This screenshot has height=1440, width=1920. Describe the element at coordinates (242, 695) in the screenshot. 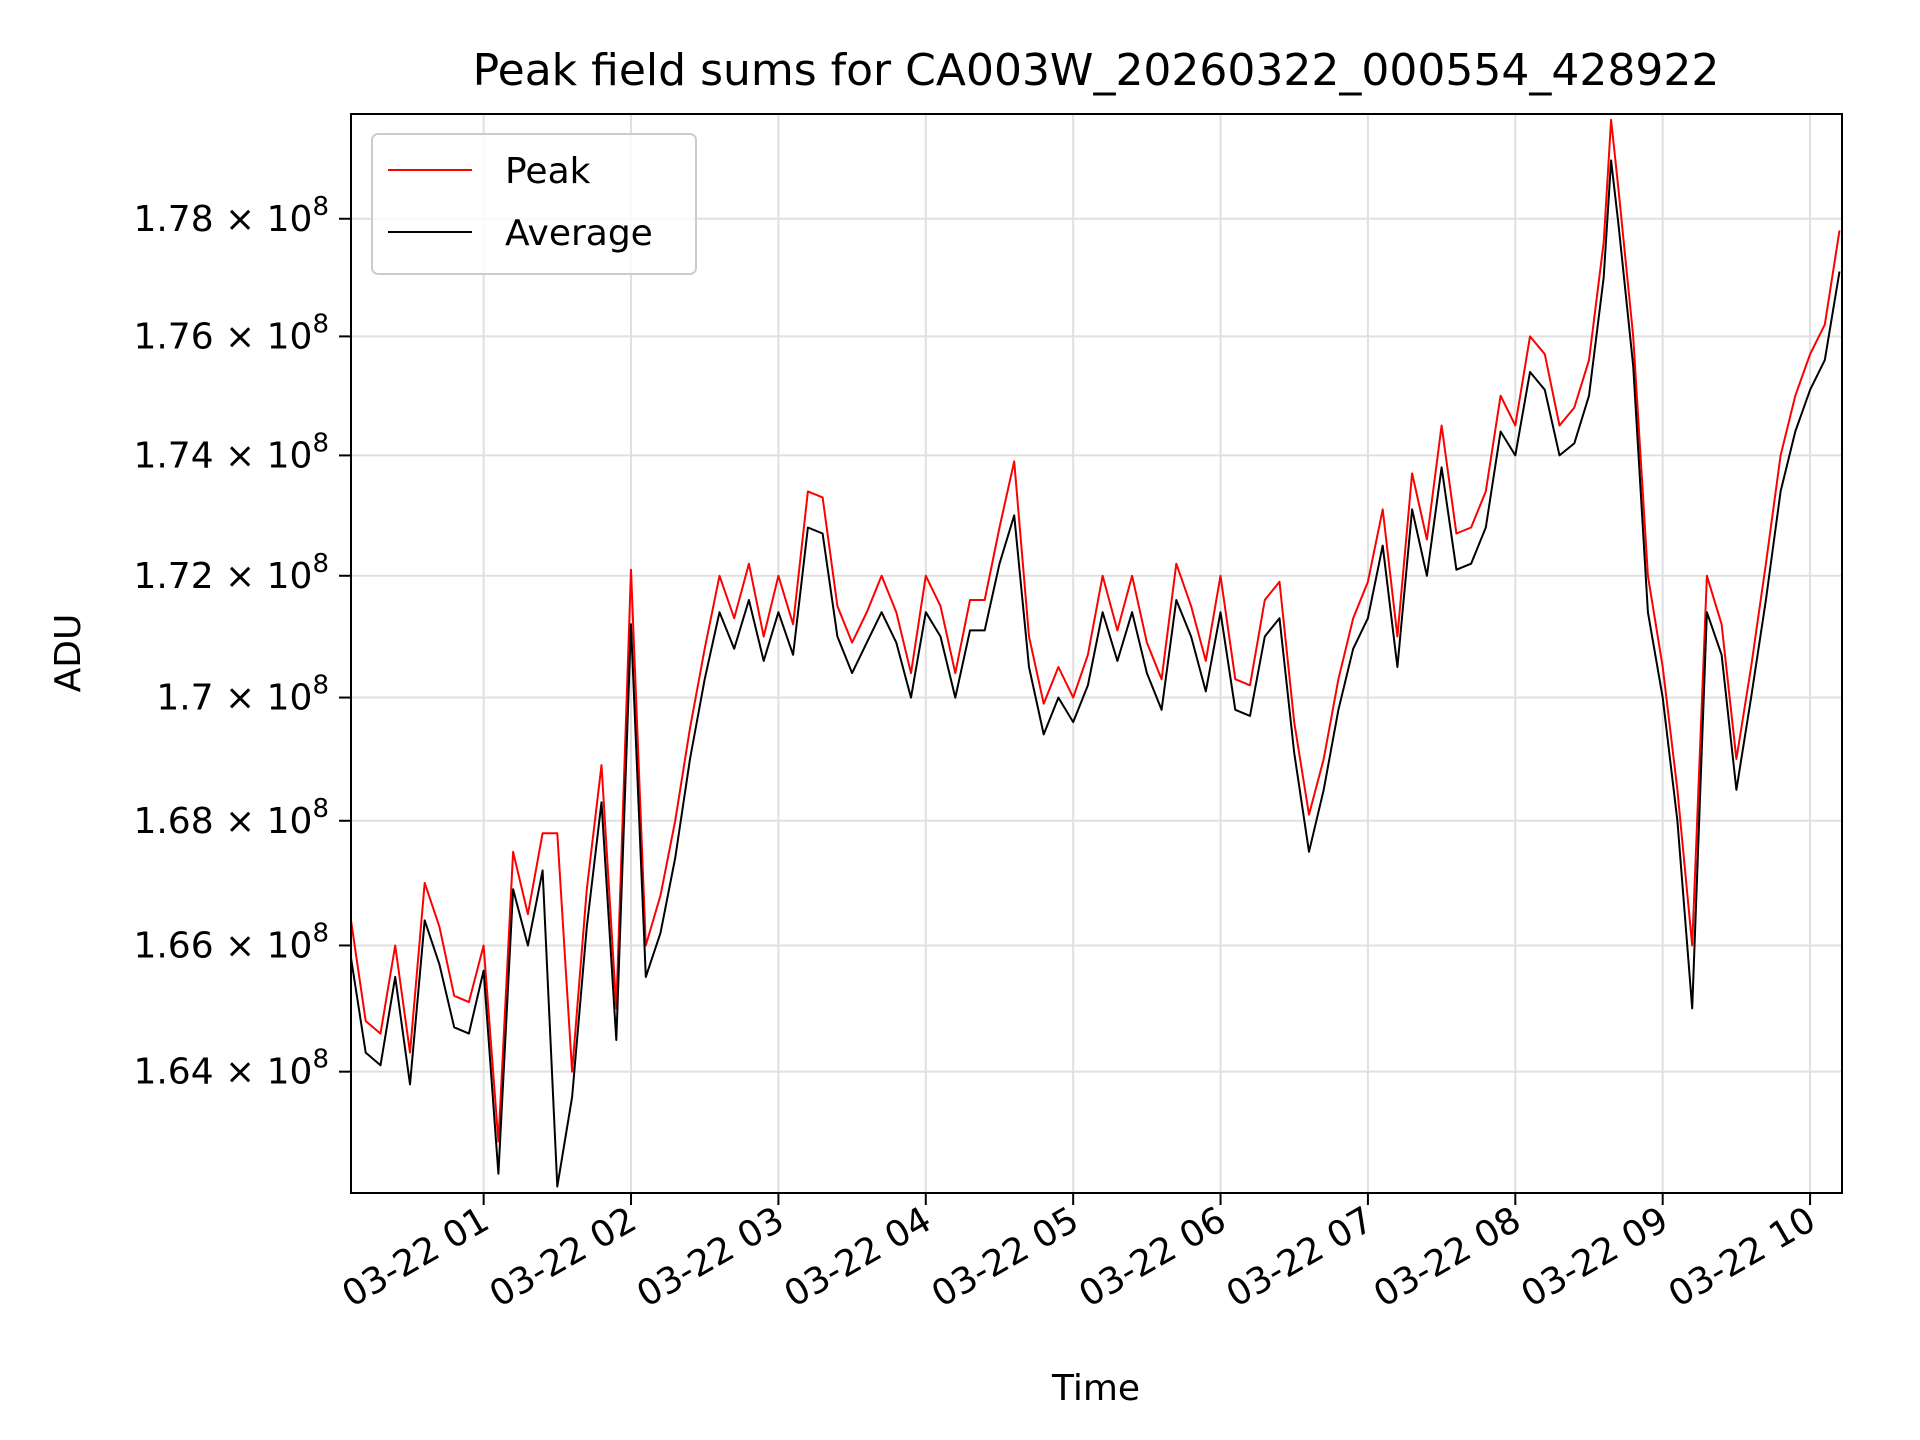

I see `y-tick-label-3: 1.7 × 108` at that location.